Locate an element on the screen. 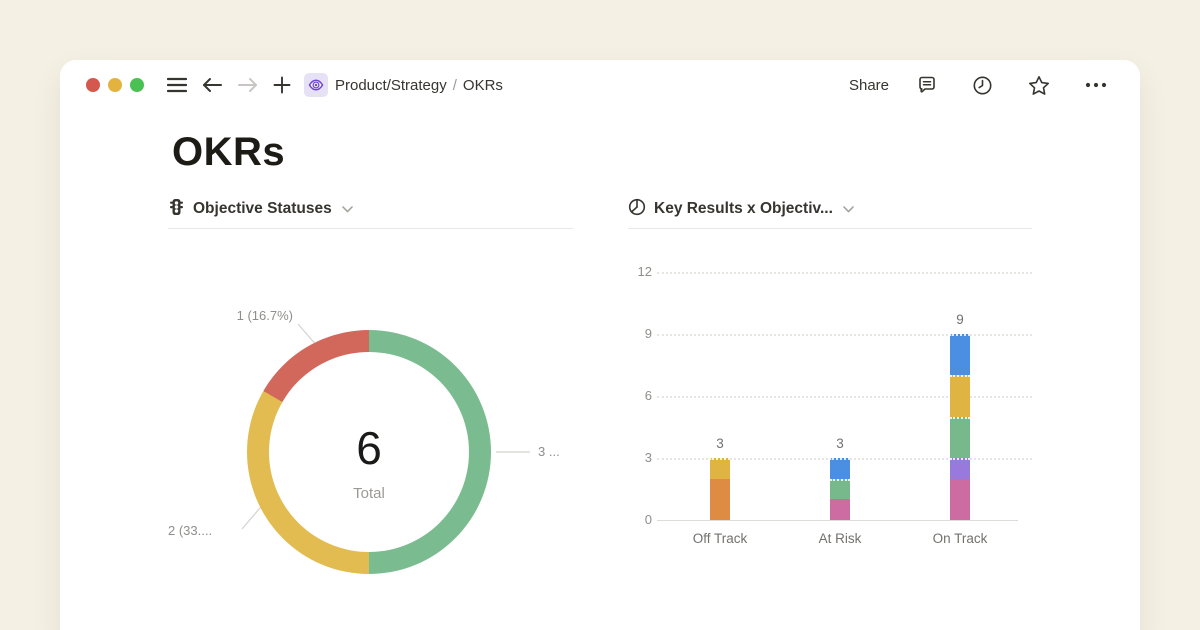 The width and height of the screenshot is (1200, 630). y-axis-tick: 12 is located at coordinates (644, 271).